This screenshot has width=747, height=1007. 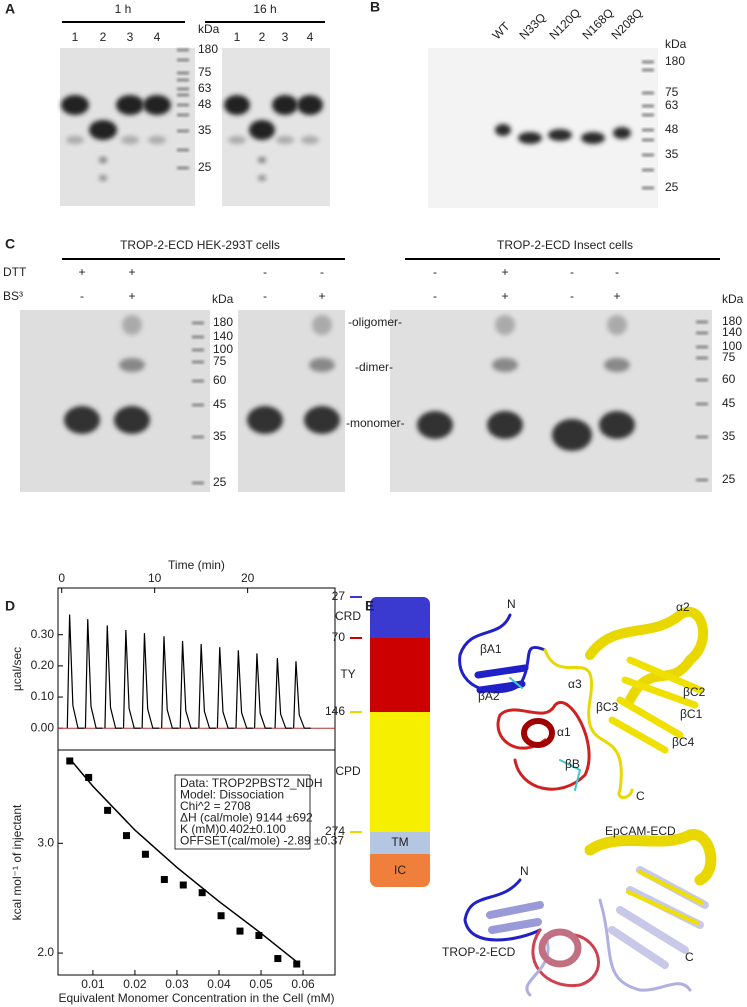 What do you see at coordinates (400, 772) in the screenshot?
I see `cpd-block` at bounding box center [400, 772].